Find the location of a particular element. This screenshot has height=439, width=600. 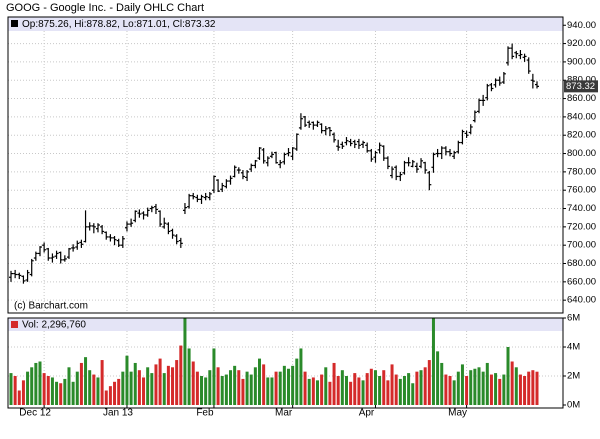

price-header-bar is located at coordinates (285, 24).